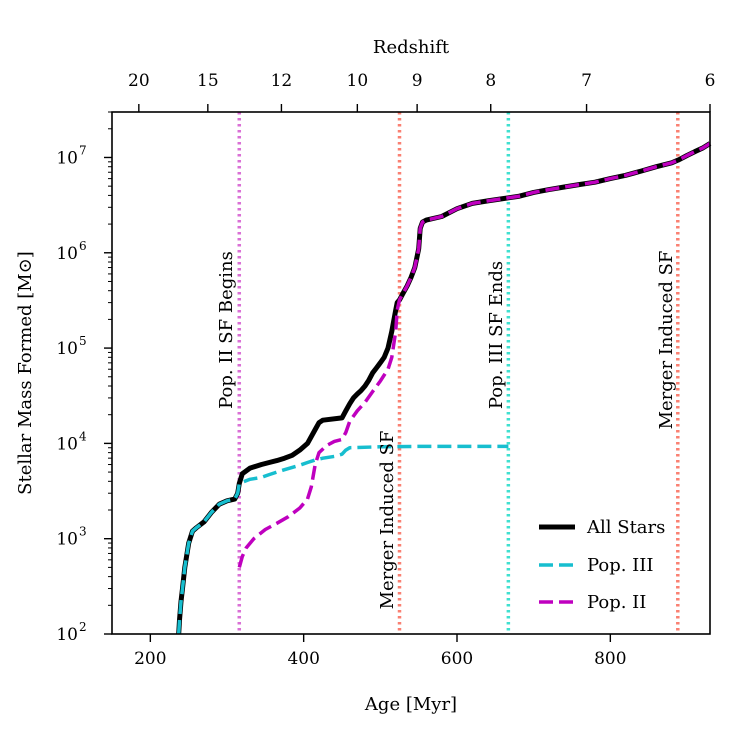  Describe the element at coordinates (208, 81) in the screenshot. I see `redshift-tick-label-15: 15` at that location.